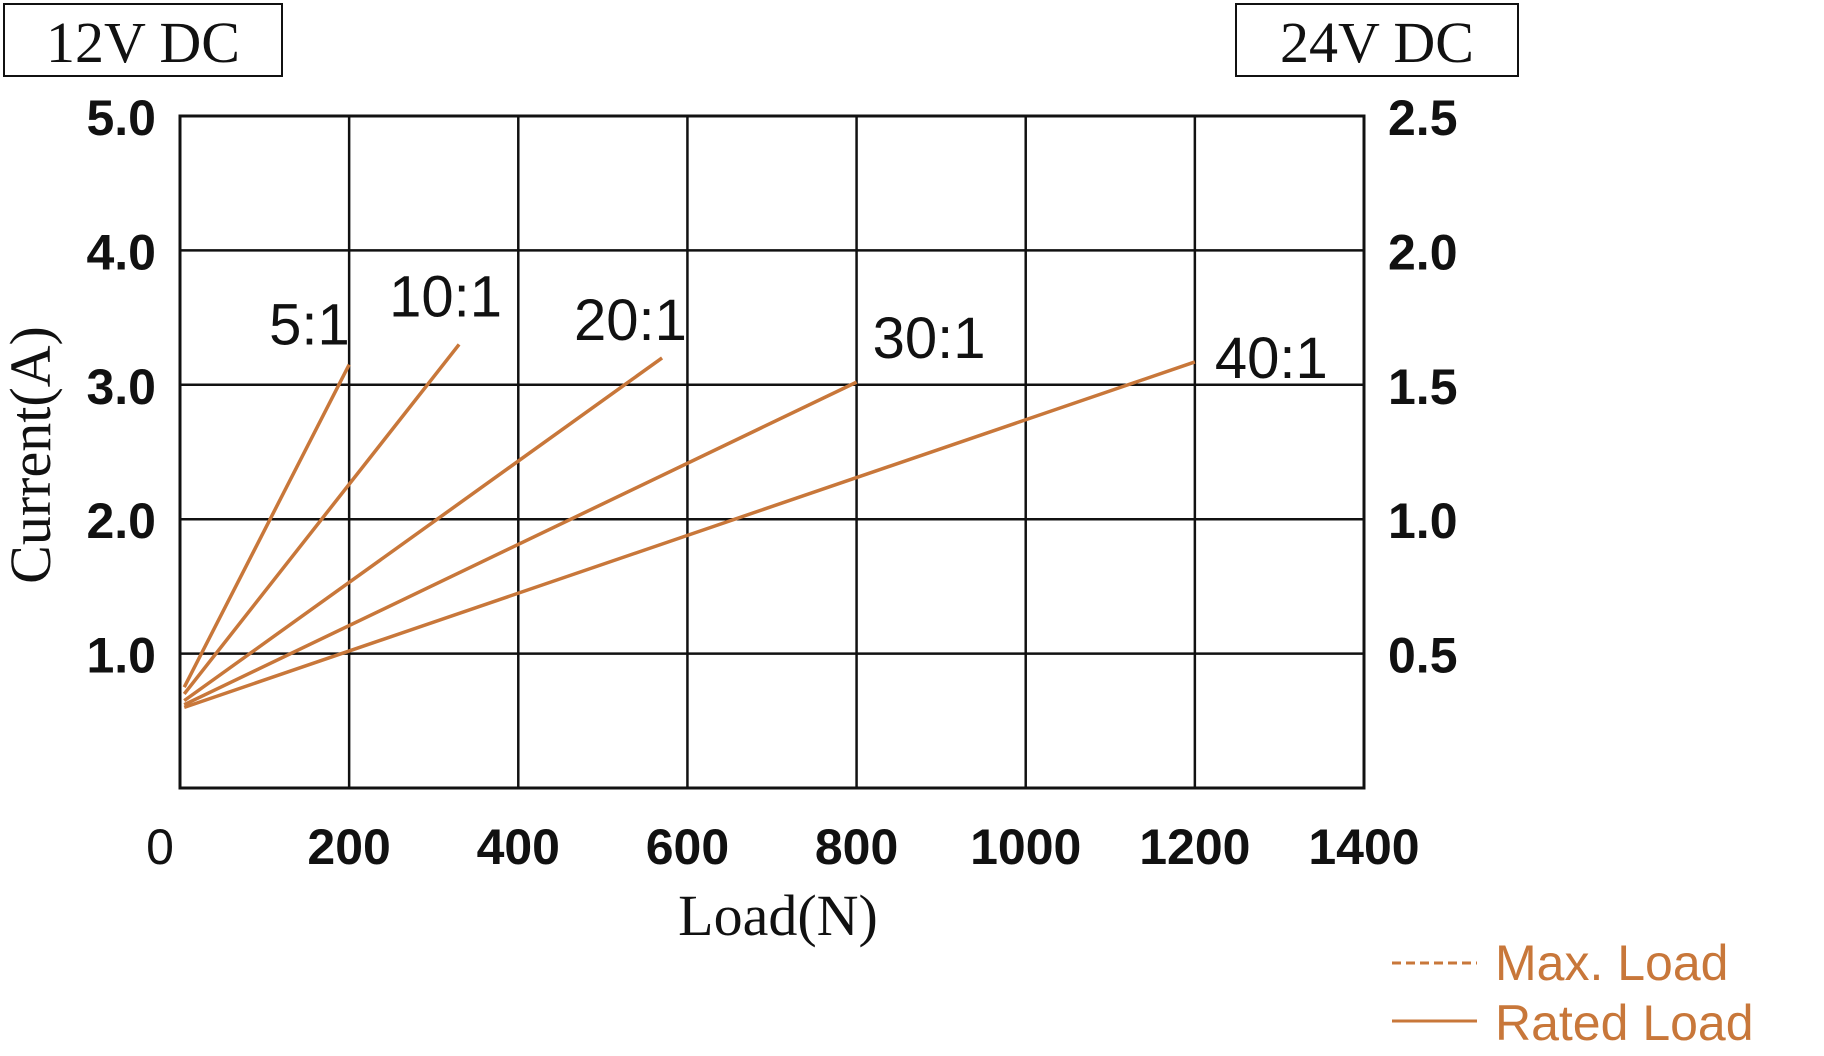 This screenshot has width=1824, height=1056. I want to click on right-voltage-label: 24V DC, so click(1377, 42).